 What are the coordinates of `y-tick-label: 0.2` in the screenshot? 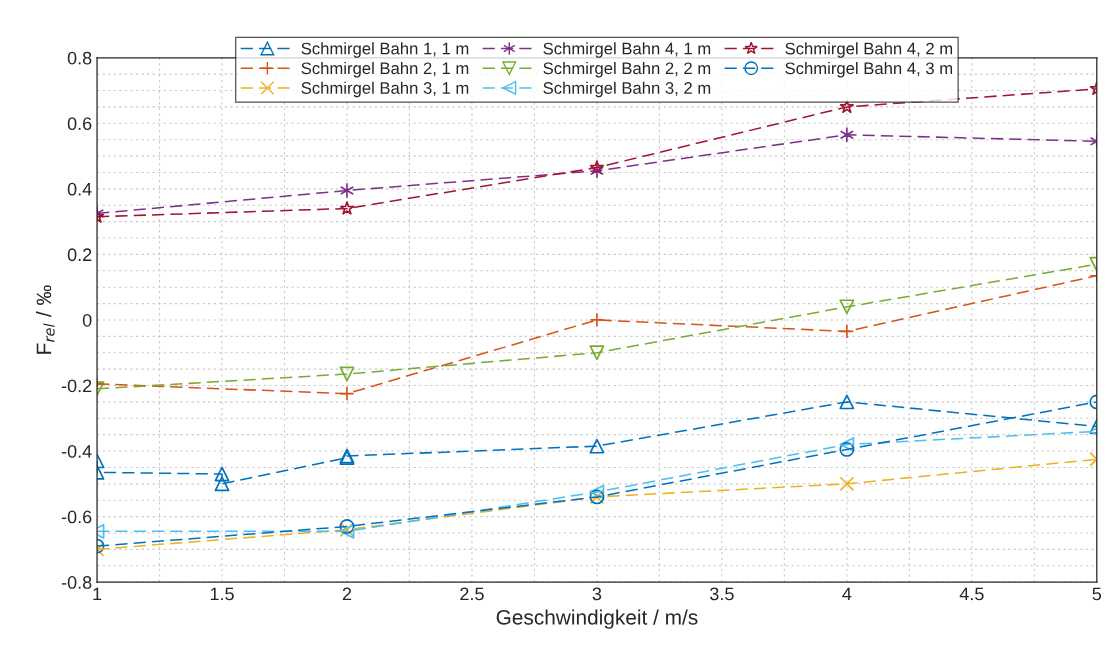 It's located at (79, 255).